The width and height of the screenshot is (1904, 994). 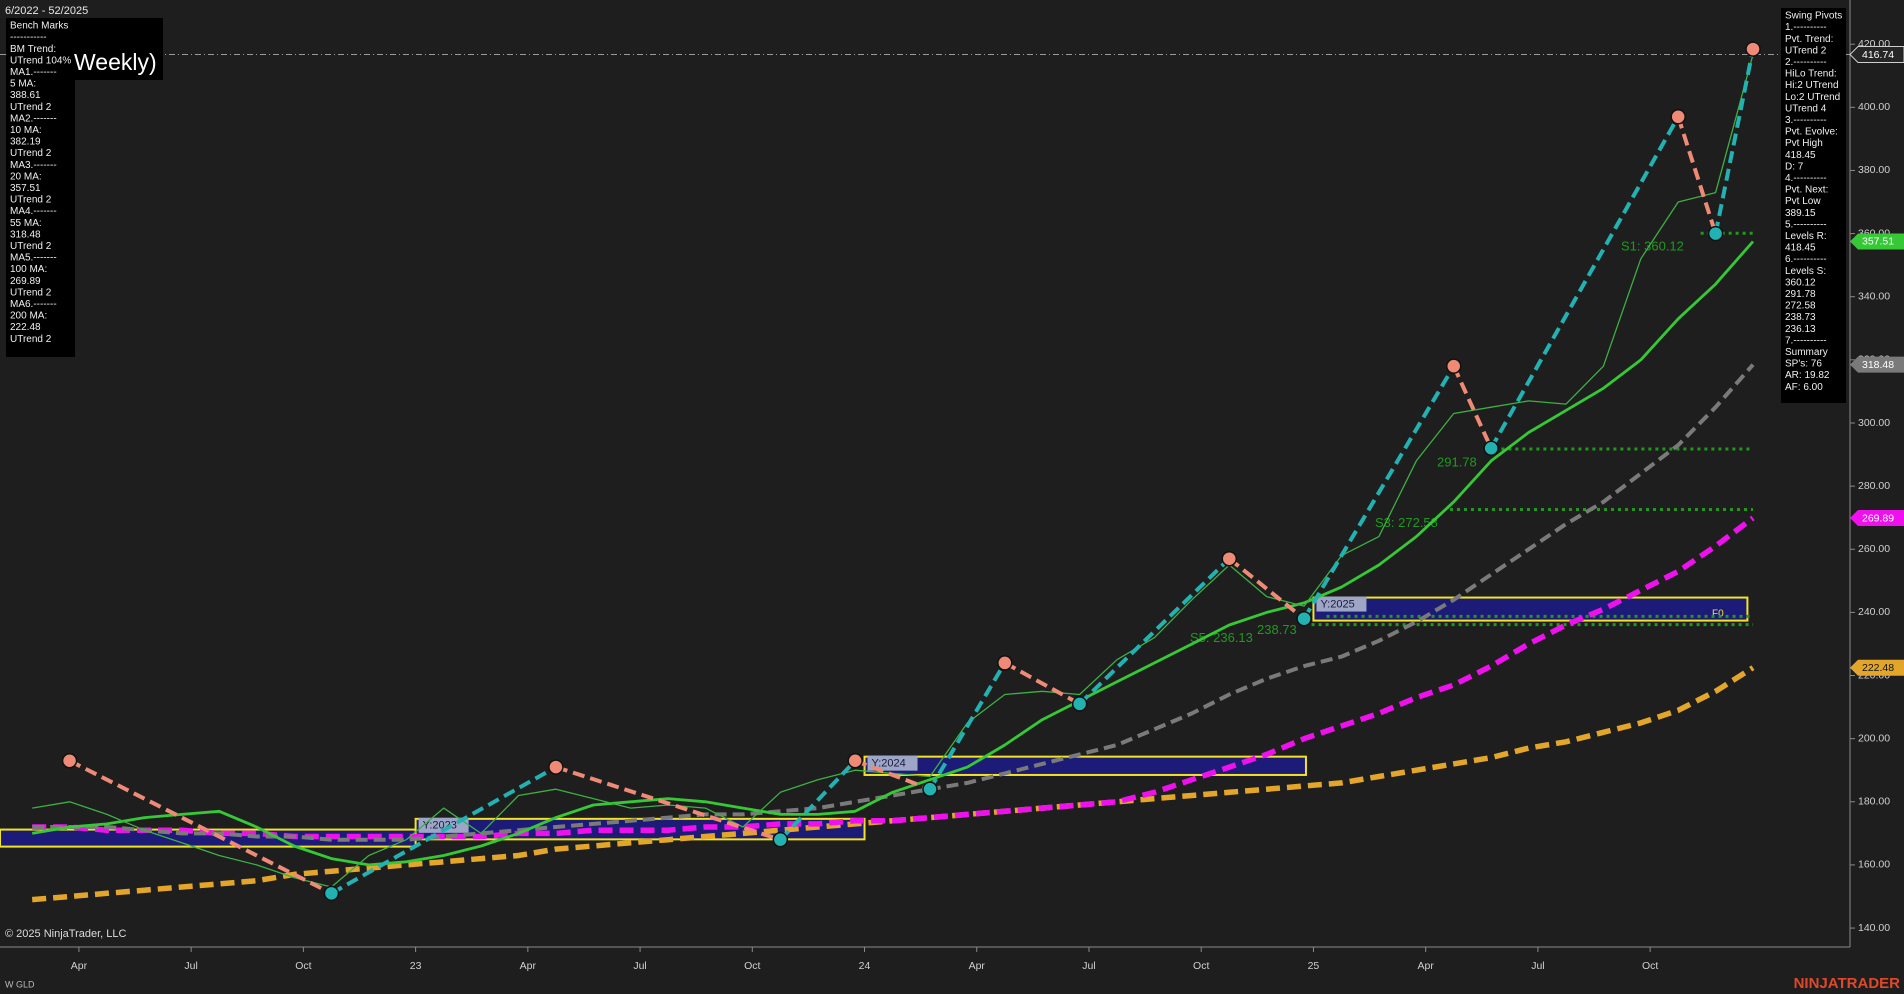 I want to click on support-label: S1: 360.12, so click(x=1652, y=246).